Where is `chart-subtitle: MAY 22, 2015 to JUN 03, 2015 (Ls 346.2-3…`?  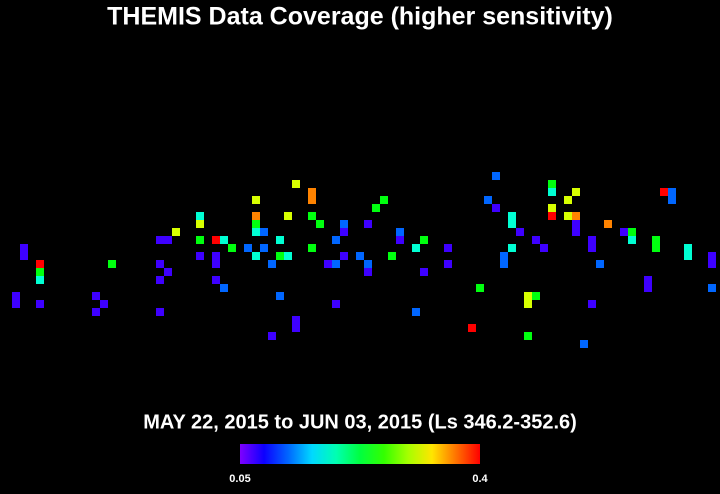
chart-subtitle: MAY 22, 2015 to JUN 03, 2015 (Ls 346.2-3… is located at coordinates (360, 422).